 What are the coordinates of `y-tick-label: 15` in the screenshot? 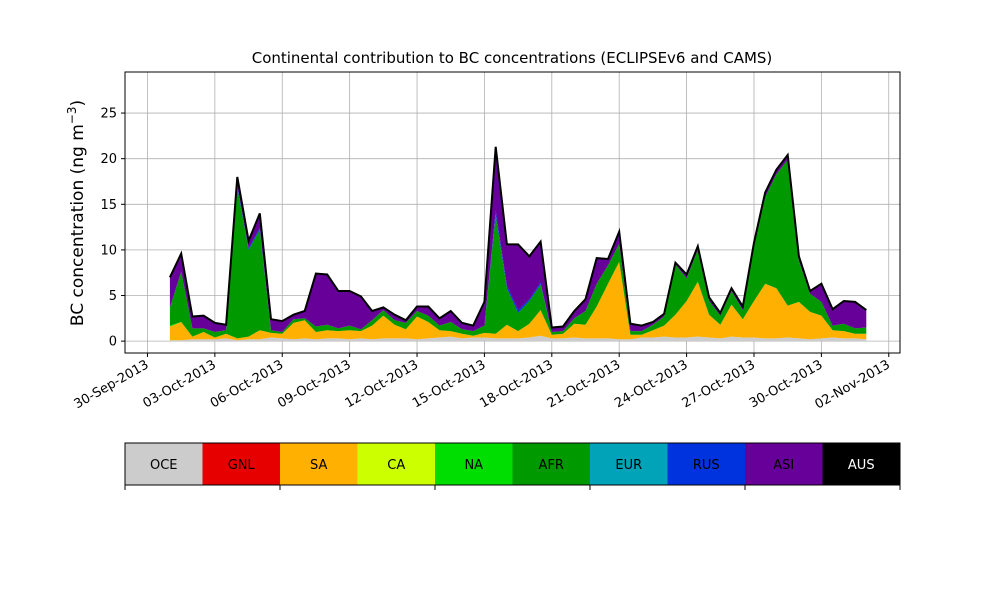 It's located at (108, 205).